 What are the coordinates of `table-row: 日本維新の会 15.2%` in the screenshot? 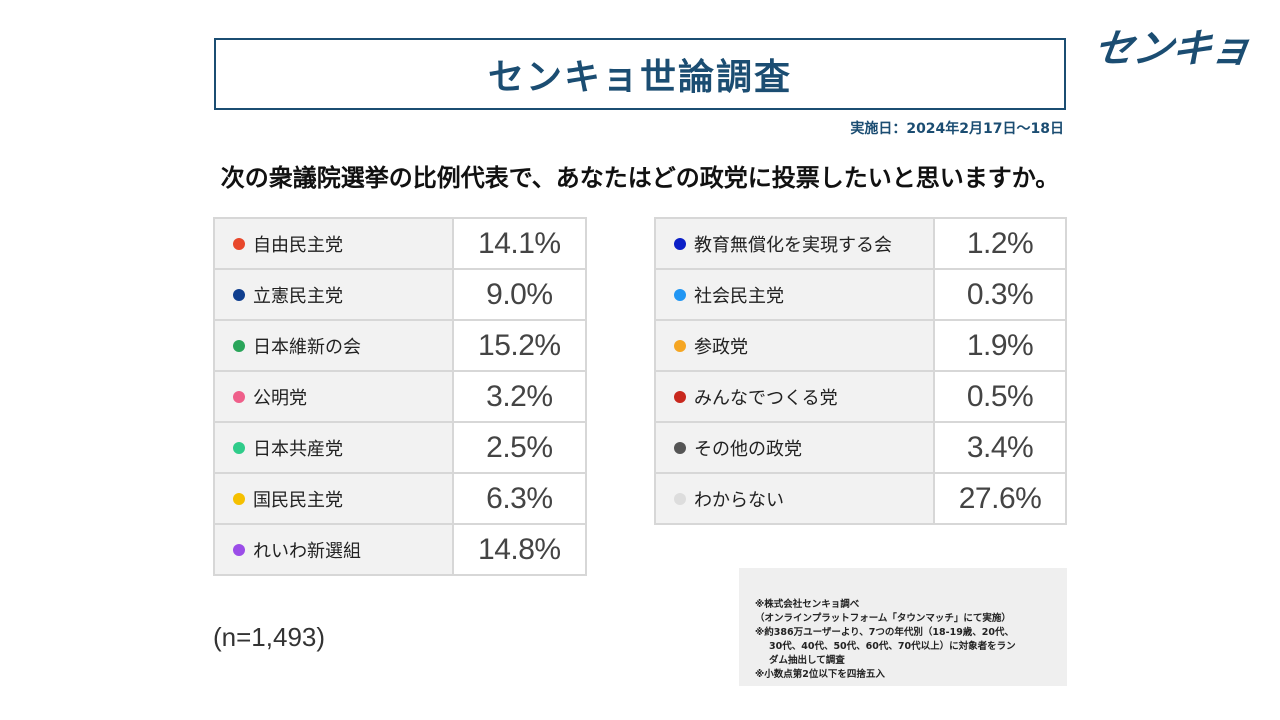 It's located at (400, 345).